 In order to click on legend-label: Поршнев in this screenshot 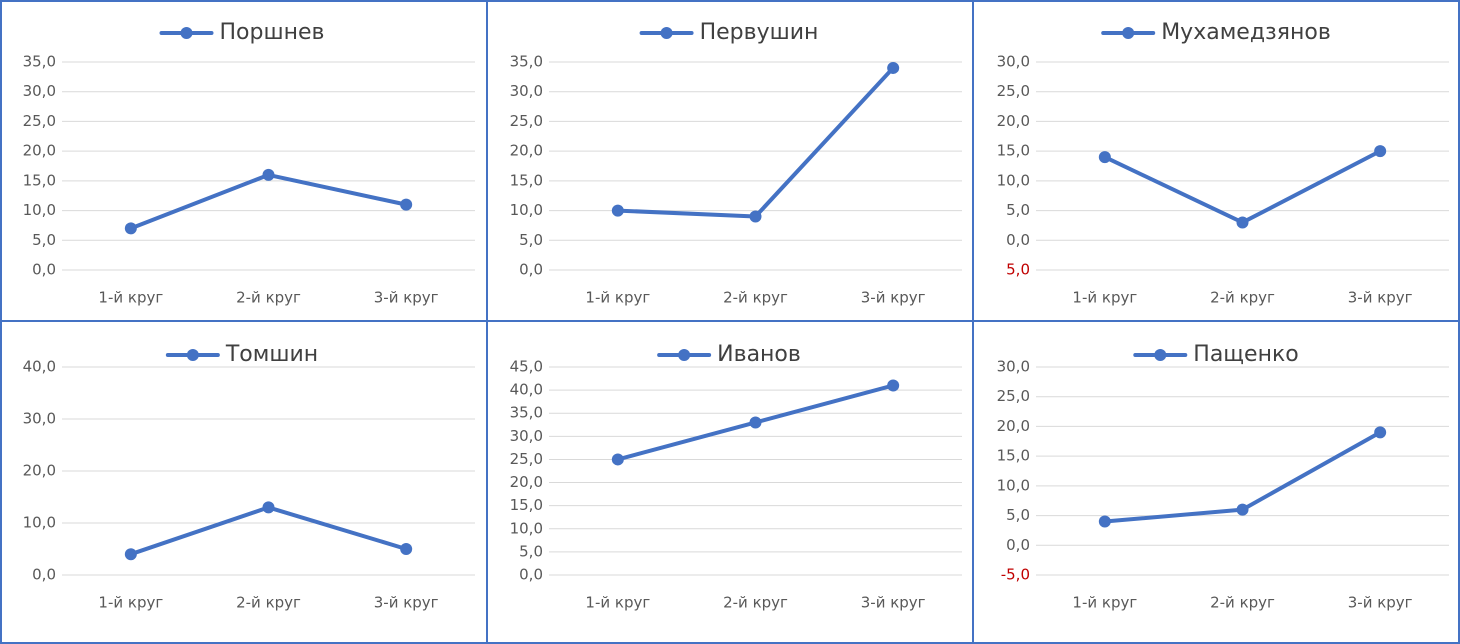, I will do `click(272, 32)`.